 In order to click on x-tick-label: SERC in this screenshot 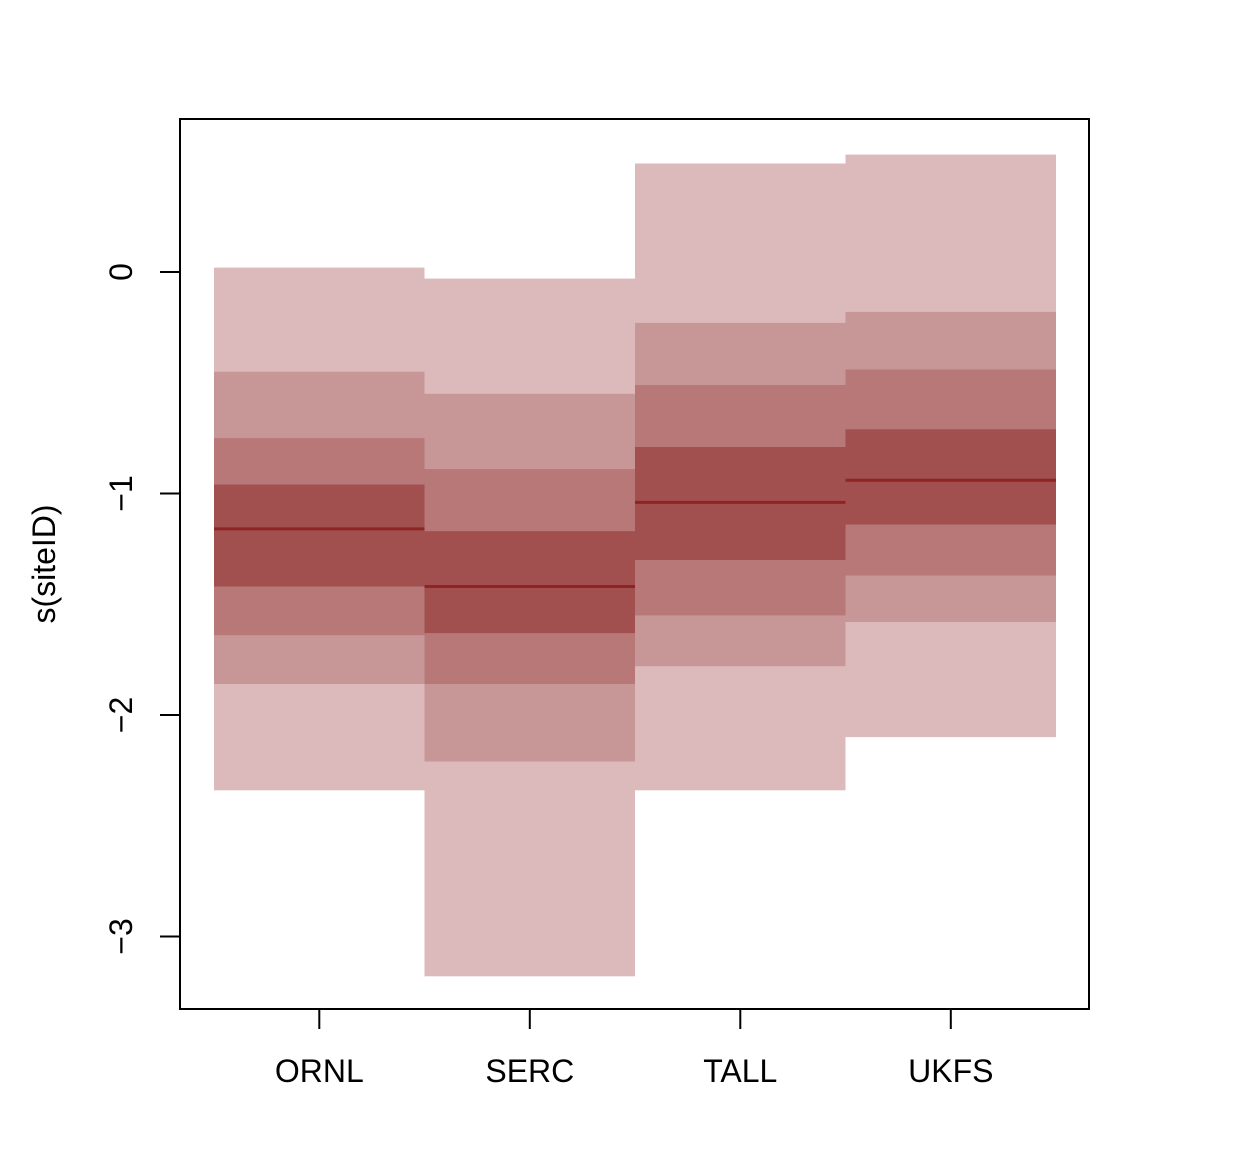, I will do `click(529, 1071)`.